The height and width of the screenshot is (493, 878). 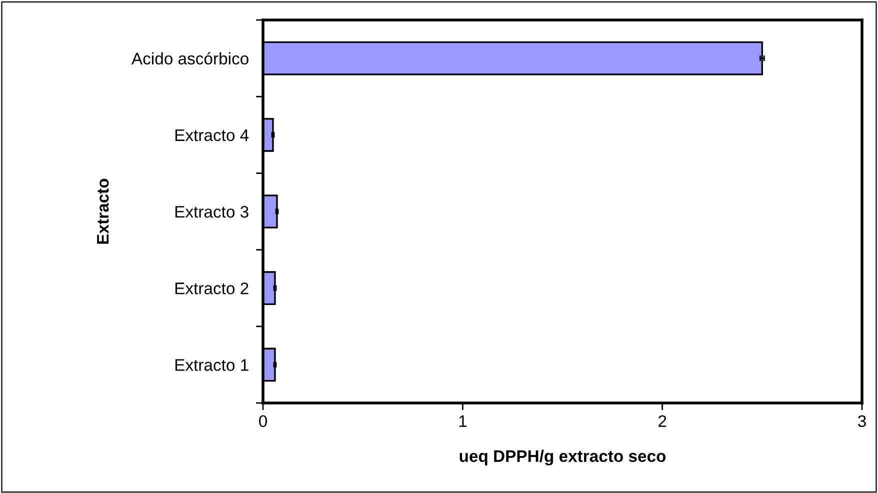 What do you see at coordinates (662, 421) in the screenshot?
I see `x-tick-label: 2` at bounding box center [662, 421].